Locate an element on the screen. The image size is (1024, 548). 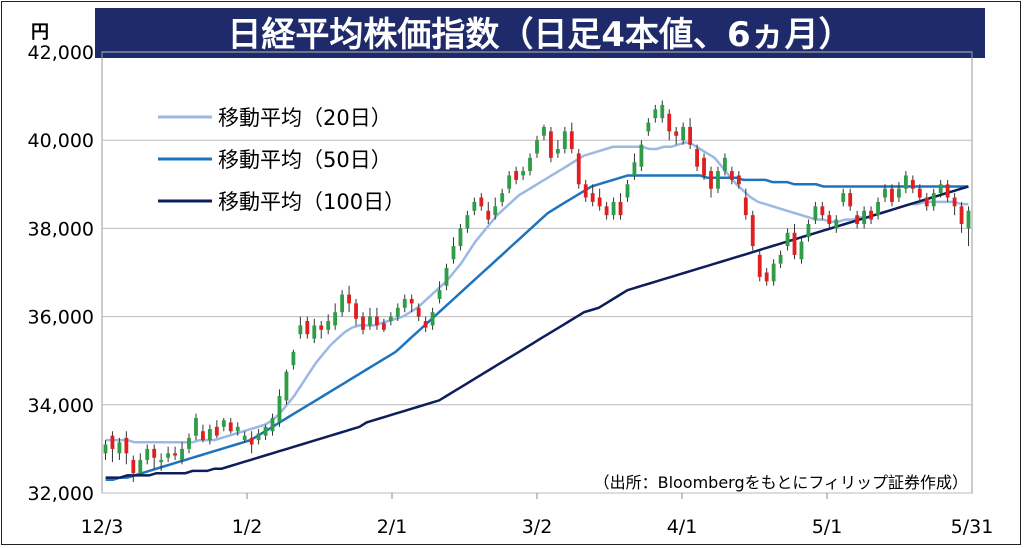
x-tick-label: 3/2 is located at coordinates (537, 527).